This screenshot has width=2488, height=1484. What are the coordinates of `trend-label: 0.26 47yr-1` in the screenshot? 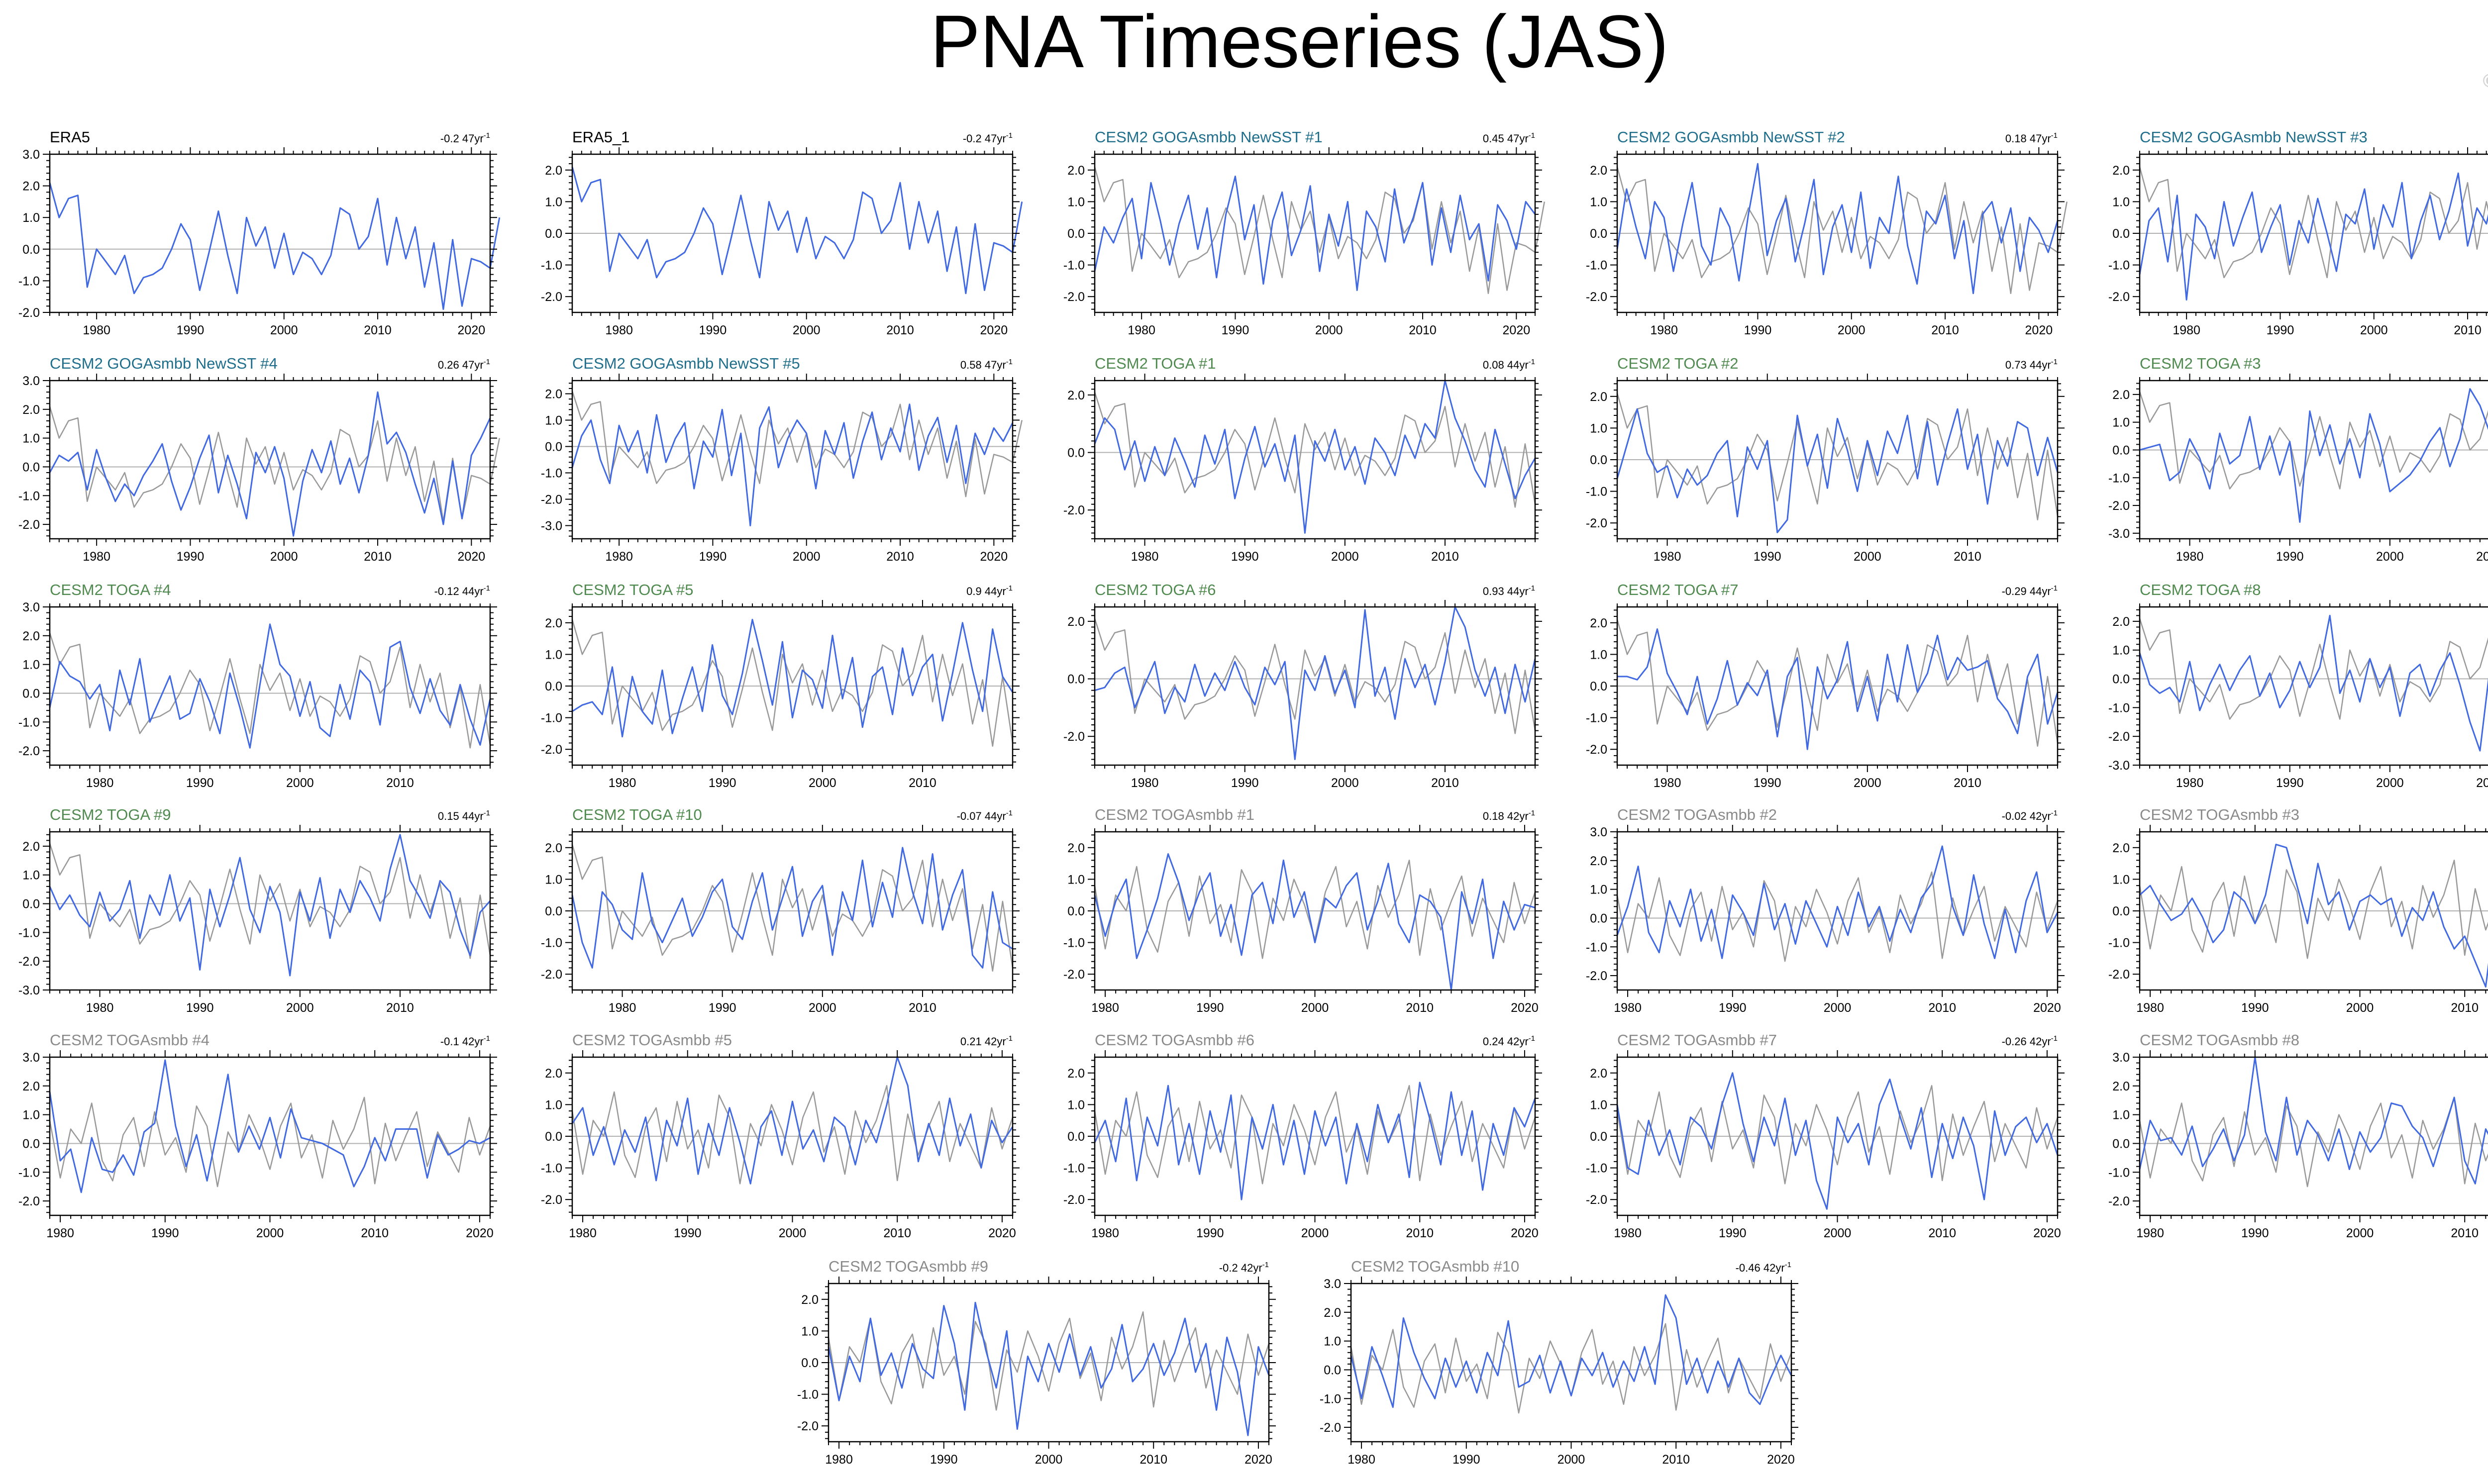 It's located at (464, 365).